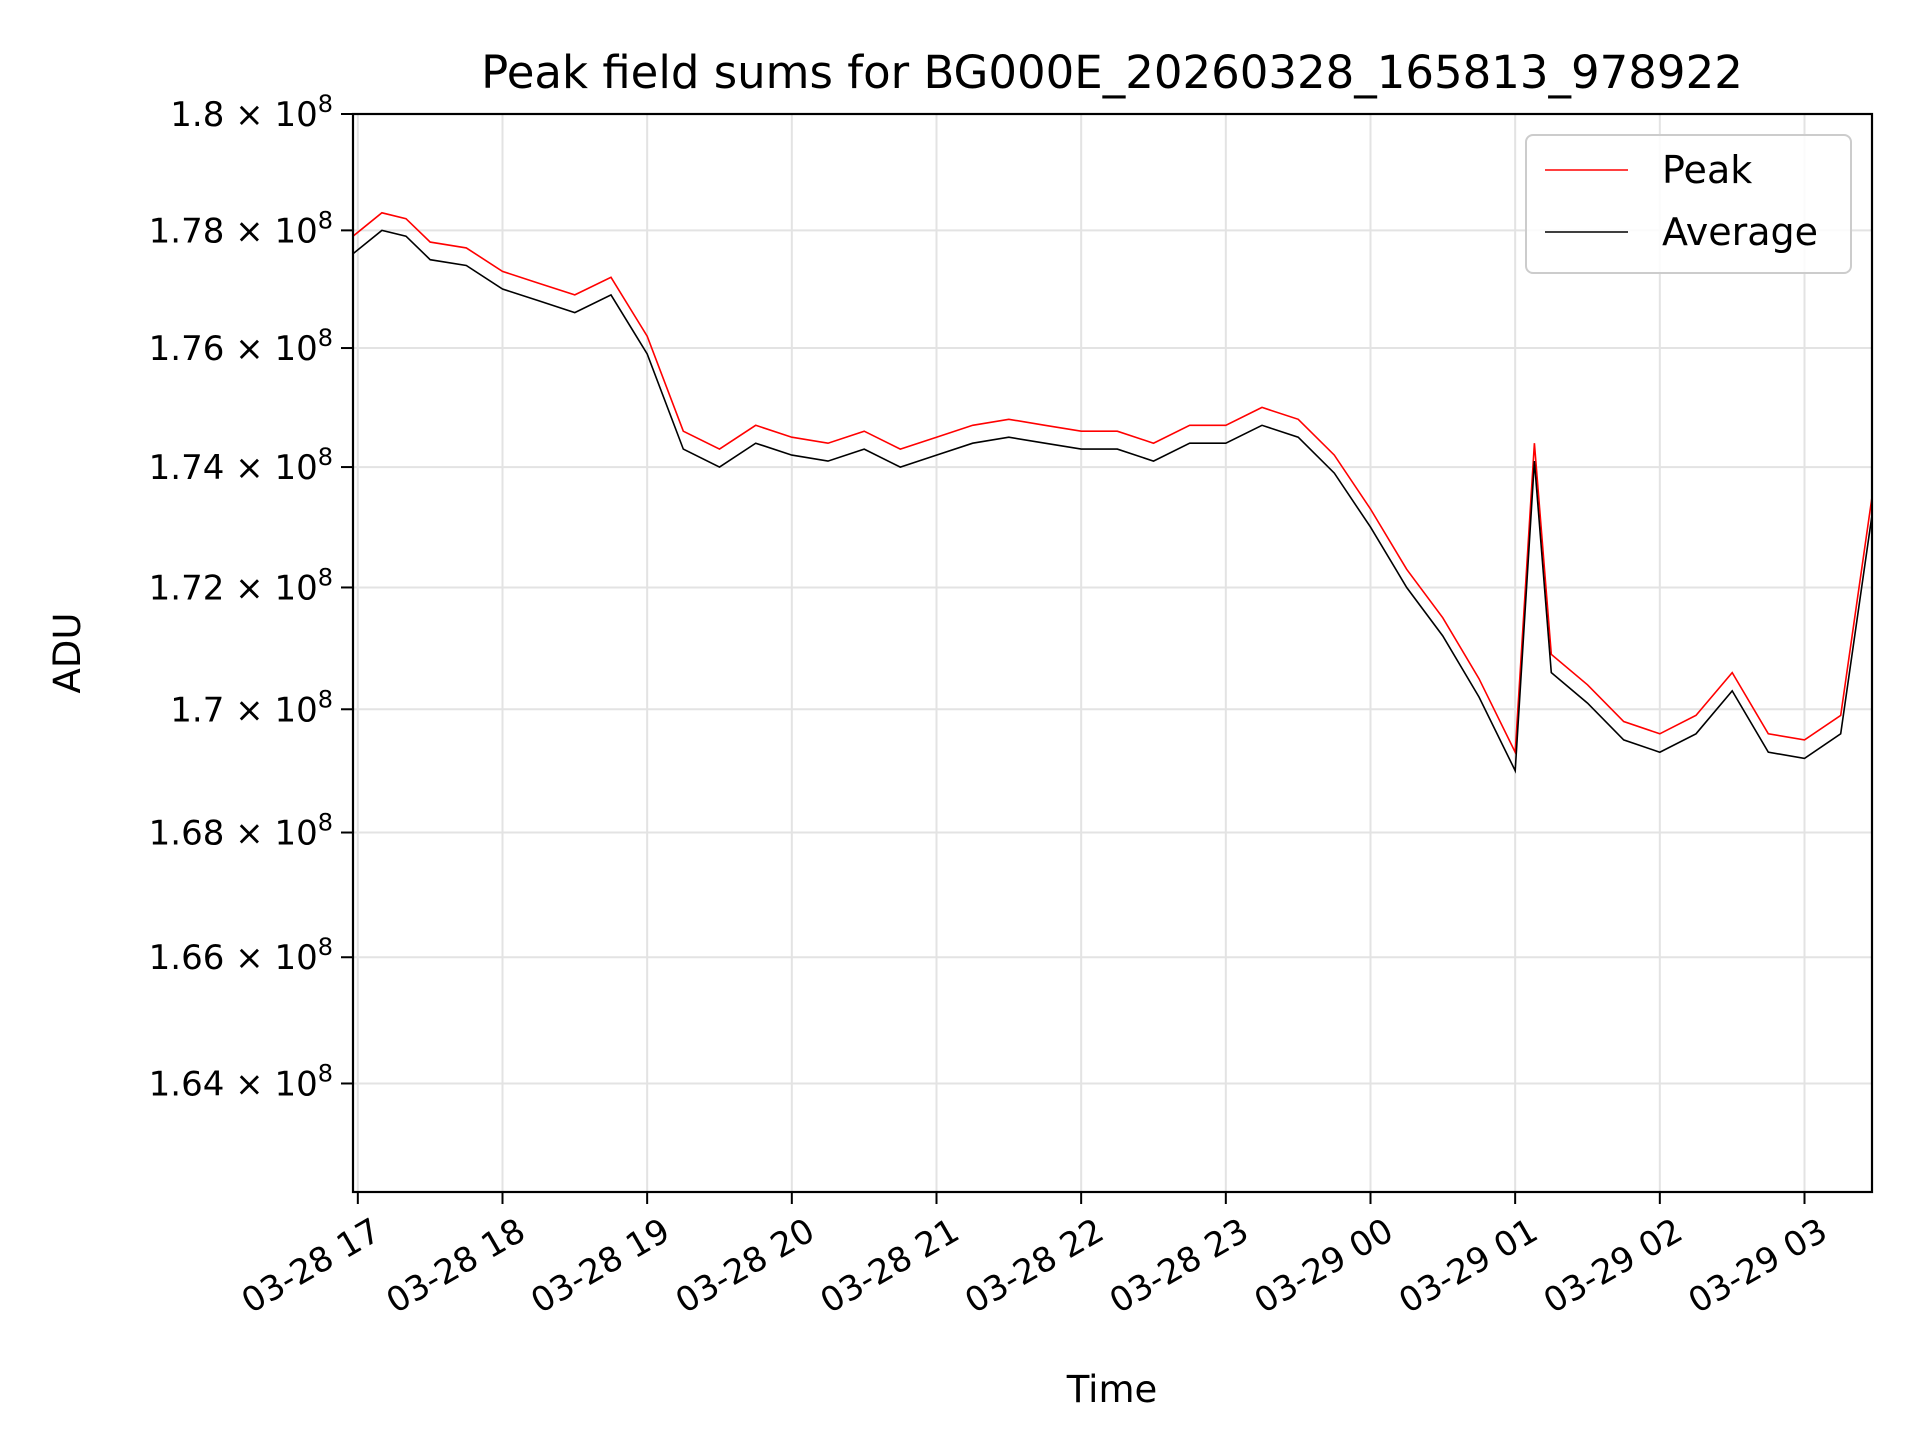 Image resolution: width=1920 pixels, height=1440 pixels. Describe the element at coordinates (1707, 170) in the screenshot. I see `legend-label-peak: Peak` at that location.